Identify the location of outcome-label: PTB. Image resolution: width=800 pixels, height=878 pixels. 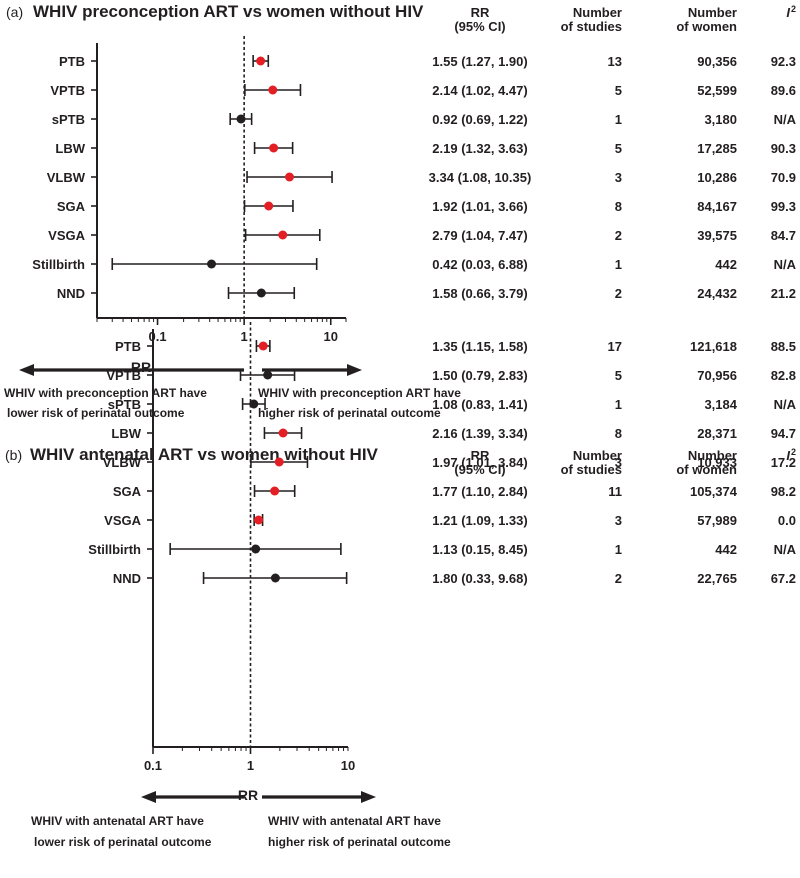
(72, 61).